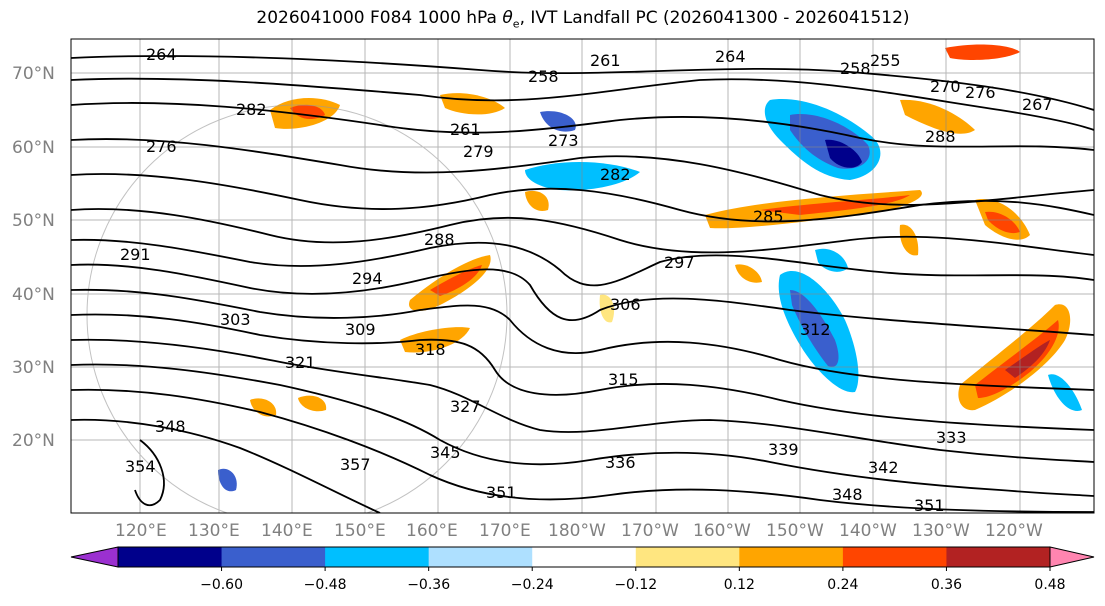 This screenshot has height=606, width=1105. I want to click on contour-label: 291, so click(135, 254).